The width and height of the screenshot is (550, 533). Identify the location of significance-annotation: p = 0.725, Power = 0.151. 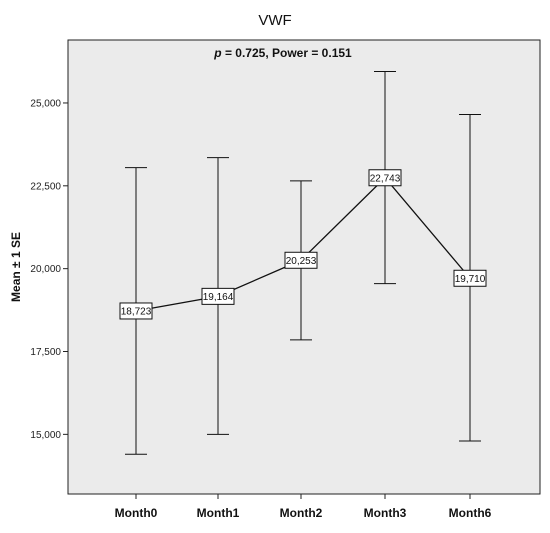
(282, 53).